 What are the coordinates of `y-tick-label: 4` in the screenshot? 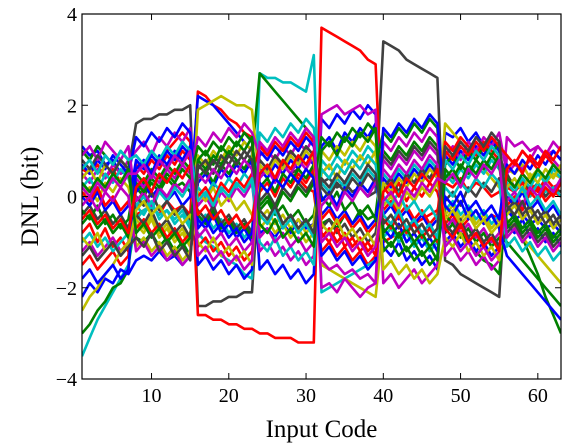 It's located at (72, 15).